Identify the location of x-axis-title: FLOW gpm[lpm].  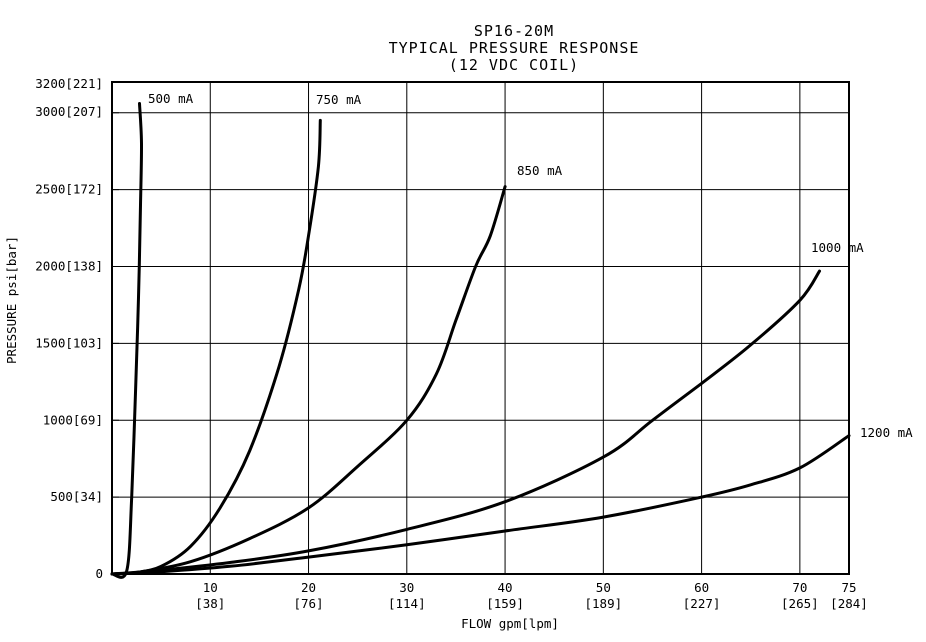
(510, 623).